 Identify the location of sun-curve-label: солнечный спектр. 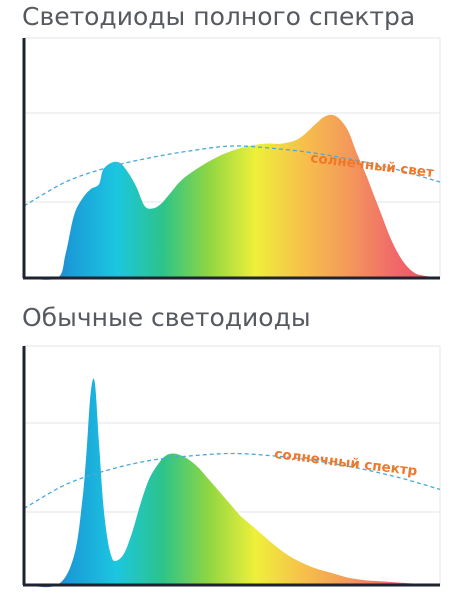
(346, 462).